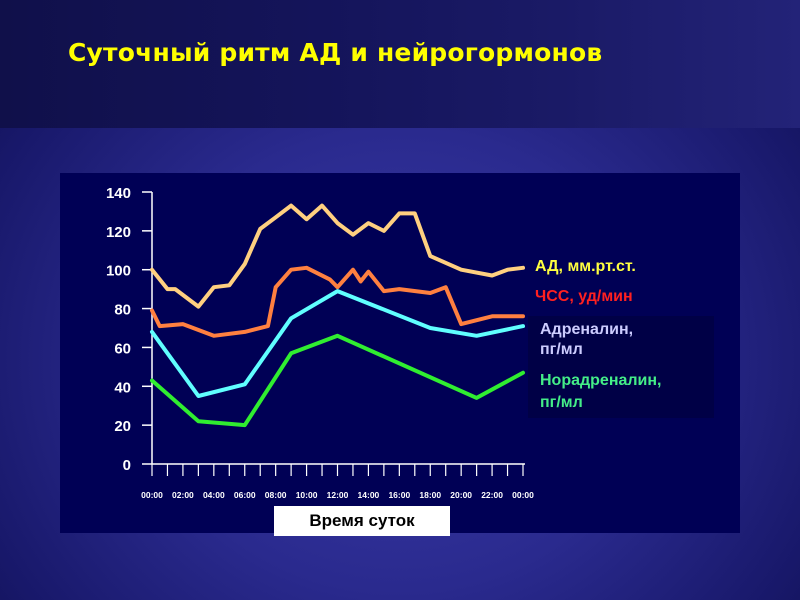  Describe the element at coordinates (601, 380) in the screenshot. I see `legend-label-noradrenaline-line1: Норадреналин,` at that location.